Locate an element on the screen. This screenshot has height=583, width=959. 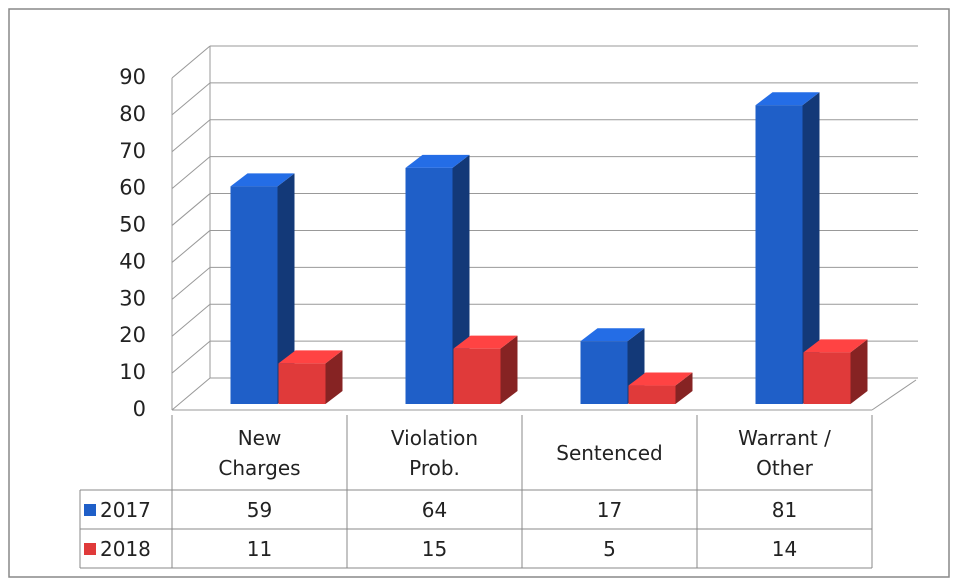
y-tick-label: 90 is located at coordinates (132, 77).